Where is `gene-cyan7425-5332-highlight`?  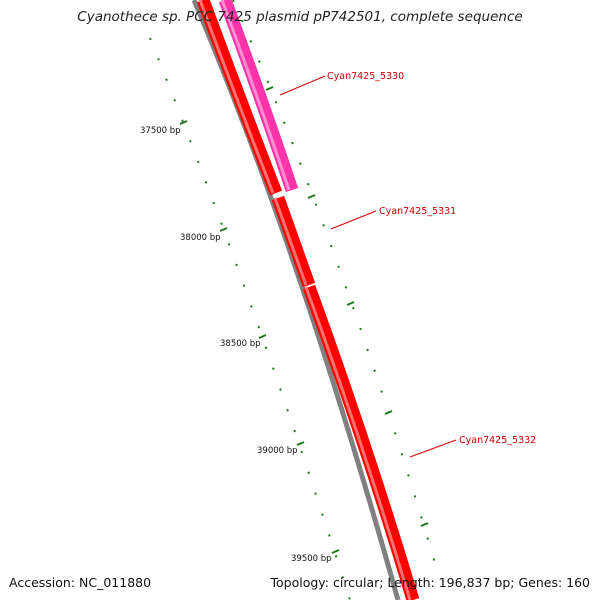 gene-cyan7425-5332-highlight is located at coordinates (358, 443).